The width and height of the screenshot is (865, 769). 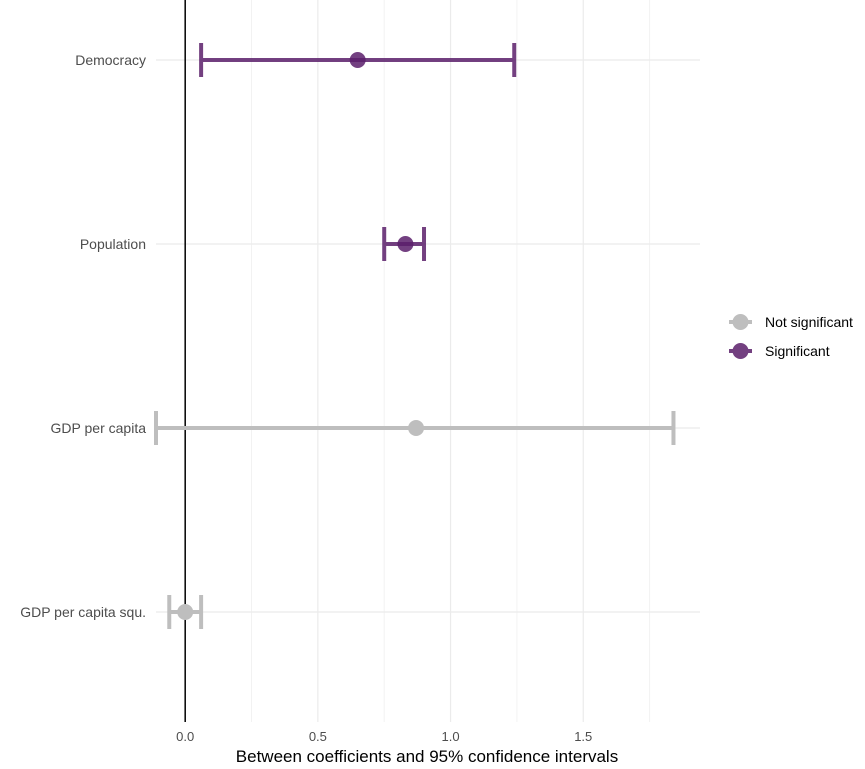 I want to click on x-tick-label: 1.5, so click(x=583, y=736).